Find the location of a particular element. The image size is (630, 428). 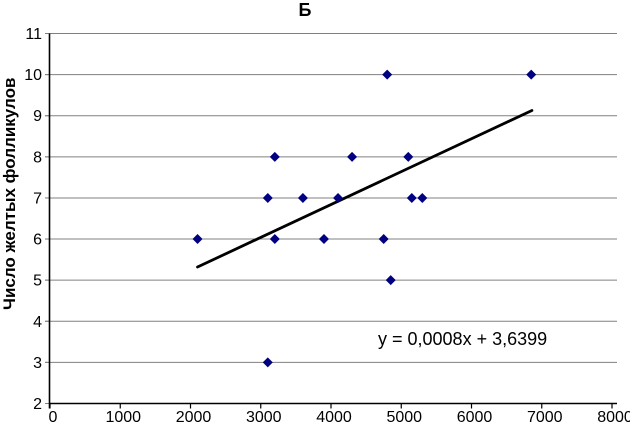

y-tick-label: 4 is located at coordinates (37, 322).